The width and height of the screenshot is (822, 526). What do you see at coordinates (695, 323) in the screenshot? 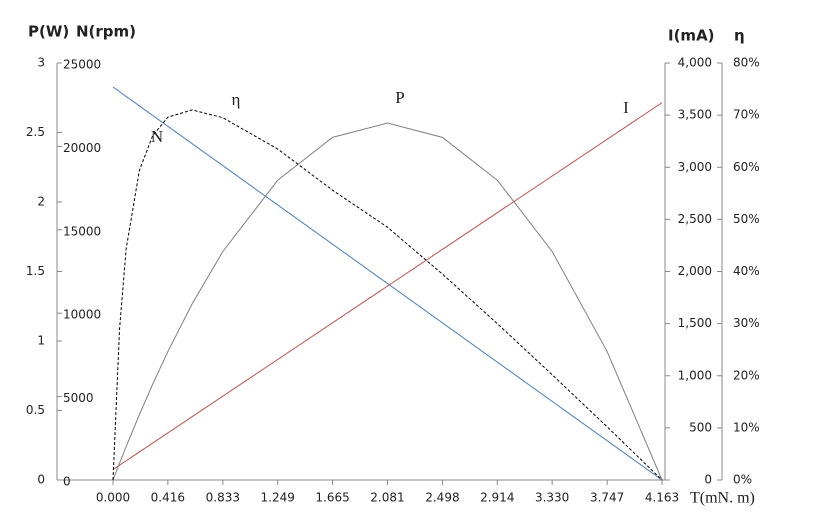
I see `y-tick-label: 1,500` at bounding box center [695, 323].